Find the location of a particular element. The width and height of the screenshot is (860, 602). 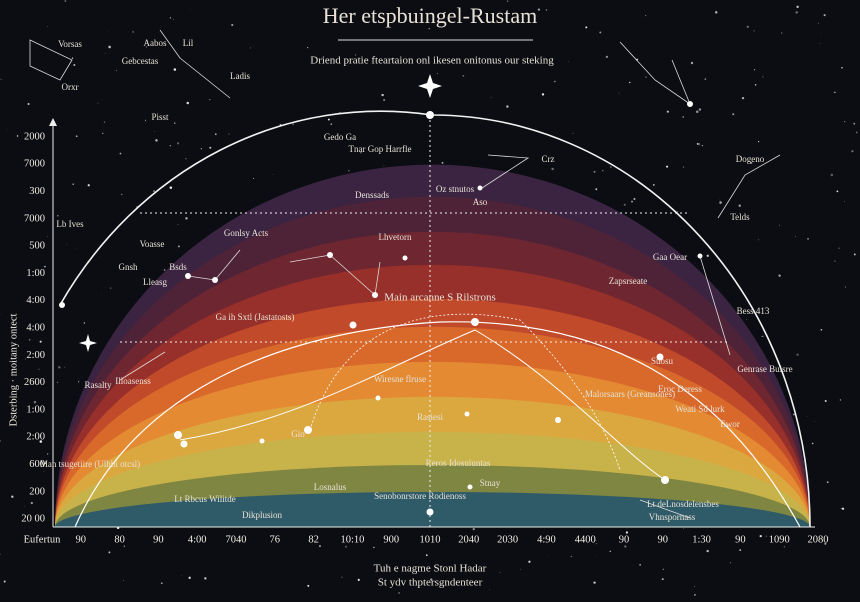

x-tick-label: 1090 is located at coordinates (779, 539).